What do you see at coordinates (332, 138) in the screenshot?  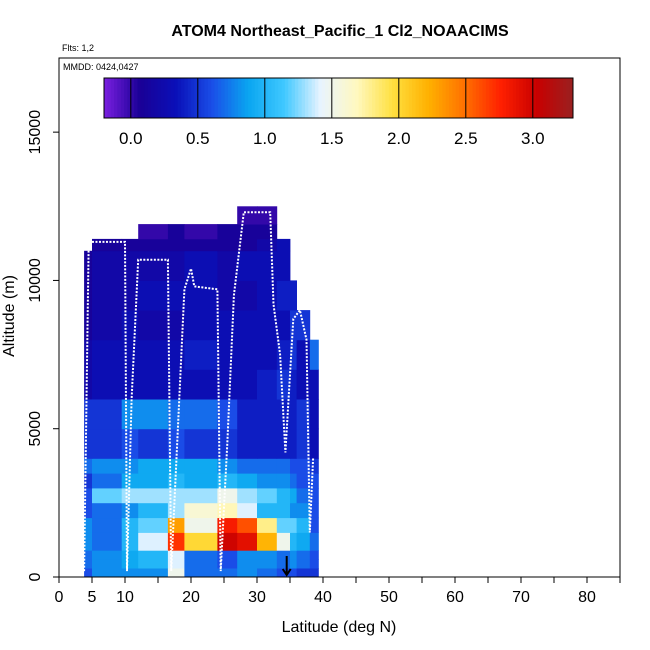 I see `colorbar-tick-label: 1.5` at bounding box center [332, 138].